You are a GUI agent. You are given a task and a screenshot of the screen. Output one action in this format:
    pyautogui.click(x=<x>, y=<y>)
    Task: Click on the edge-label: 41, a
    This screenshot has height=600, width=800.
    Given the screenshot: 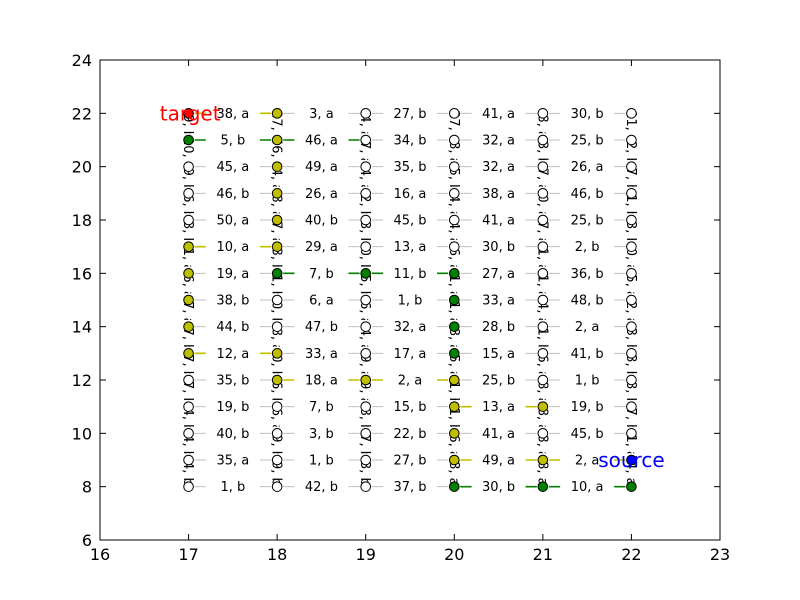 What is the action you would take?
    pyautogui.click(x=498, y=434)
    